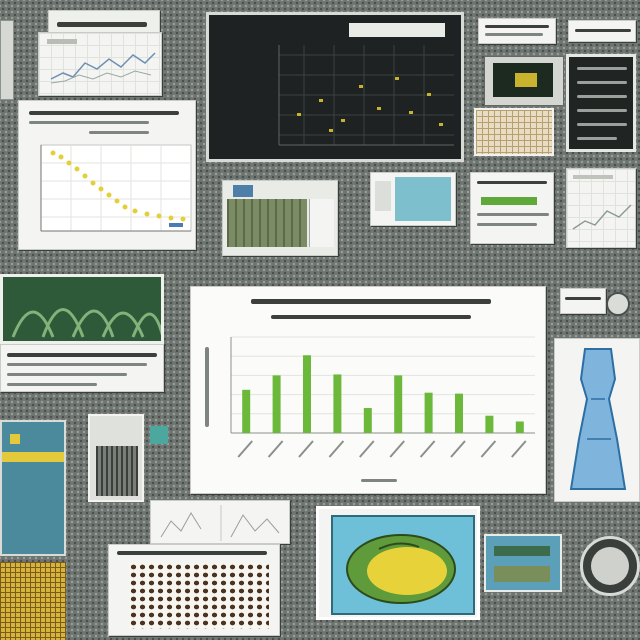 The width and height of the screenshot is (640, 640). I want to click on yellow-grid-panel, so click(33, 601).